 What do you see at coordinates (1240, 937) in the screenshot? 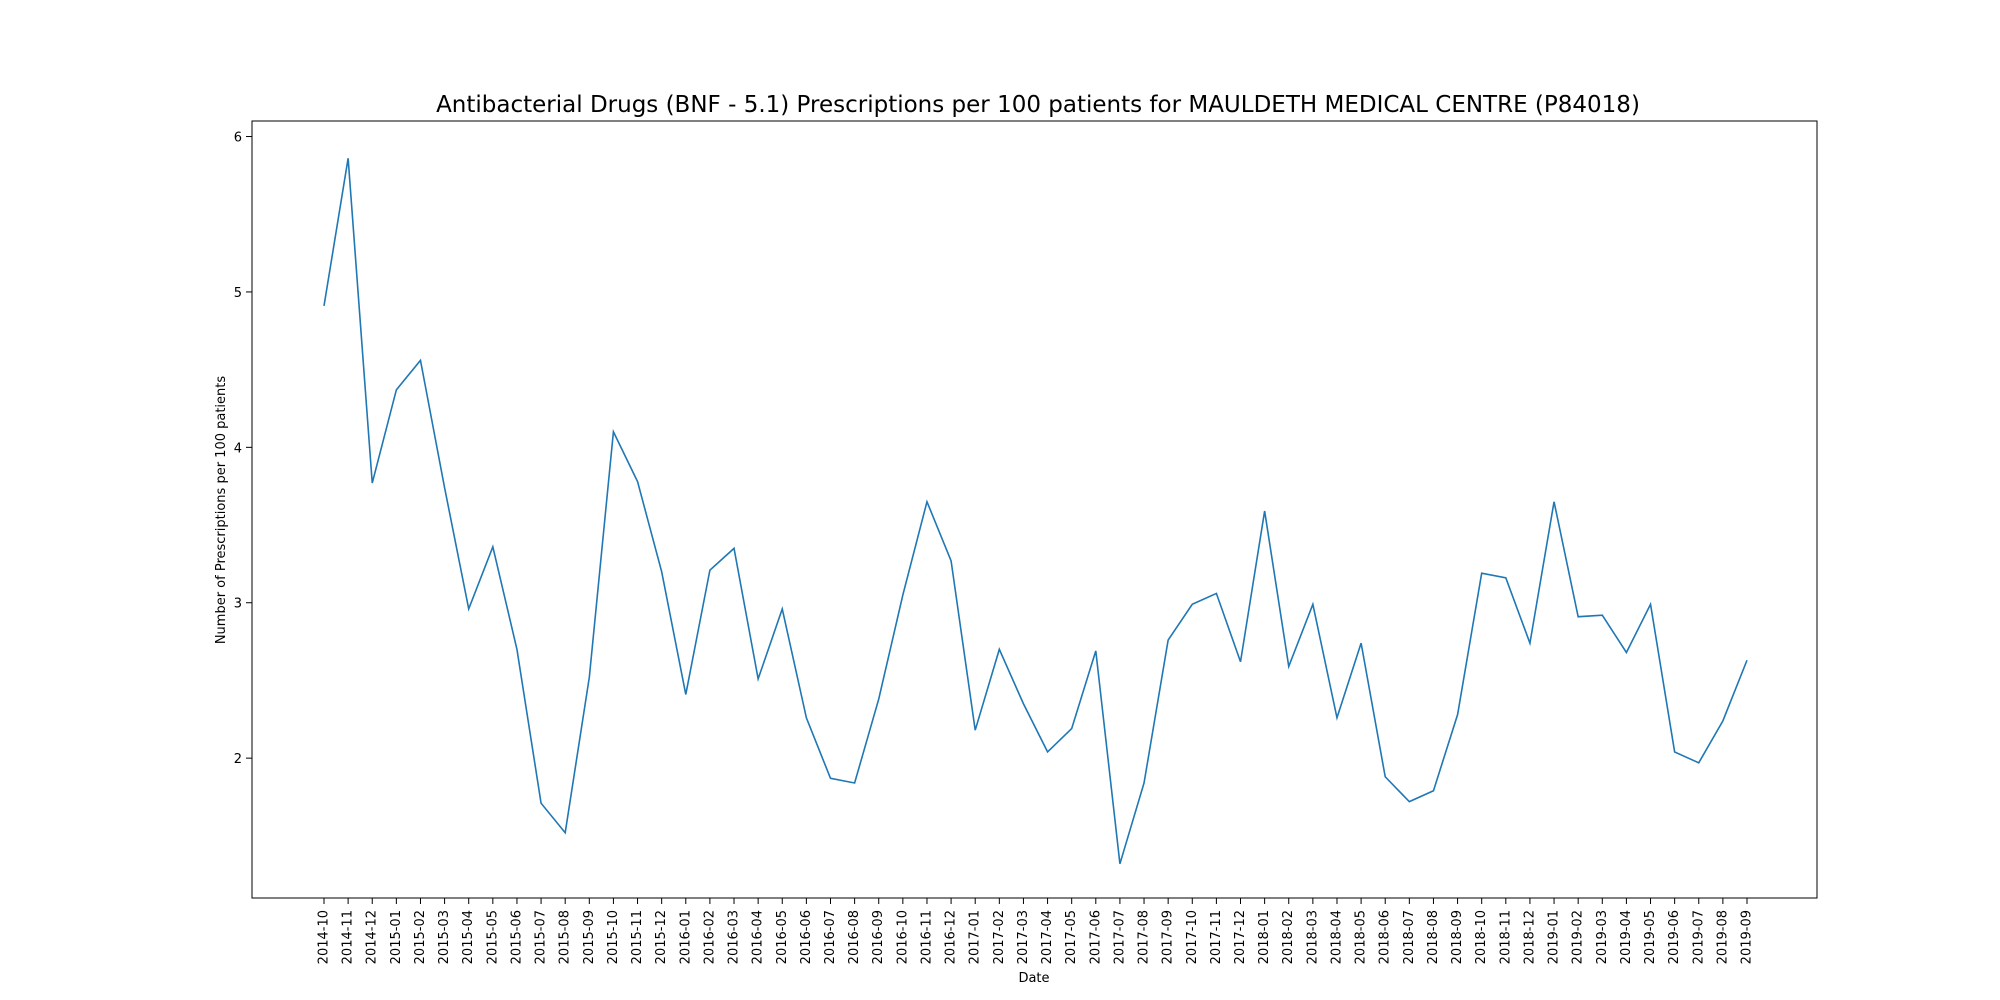
I see `x-tick-label: 2017-12` at bounding box center [1240, 937].